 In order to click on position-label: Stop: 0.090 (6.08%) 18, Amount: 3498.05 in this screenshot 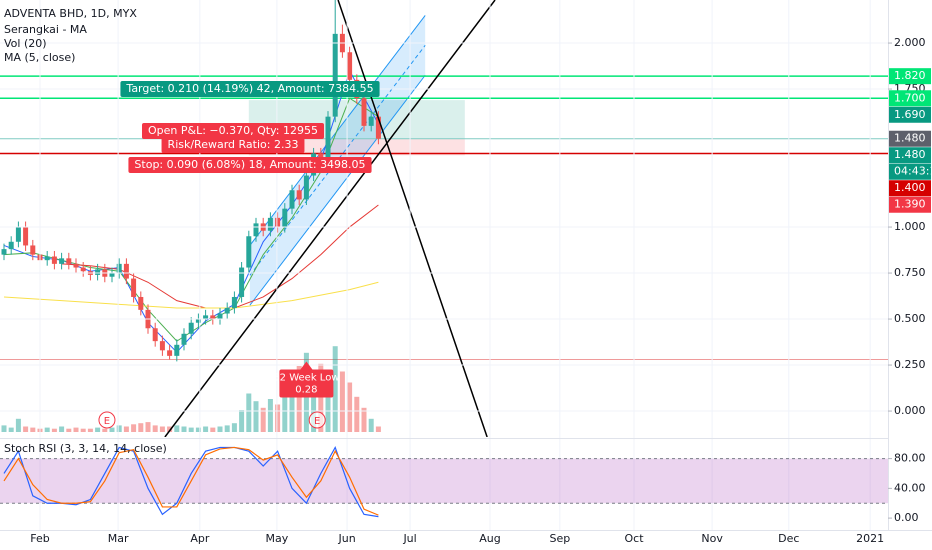, I will do `click(249, 164)`.